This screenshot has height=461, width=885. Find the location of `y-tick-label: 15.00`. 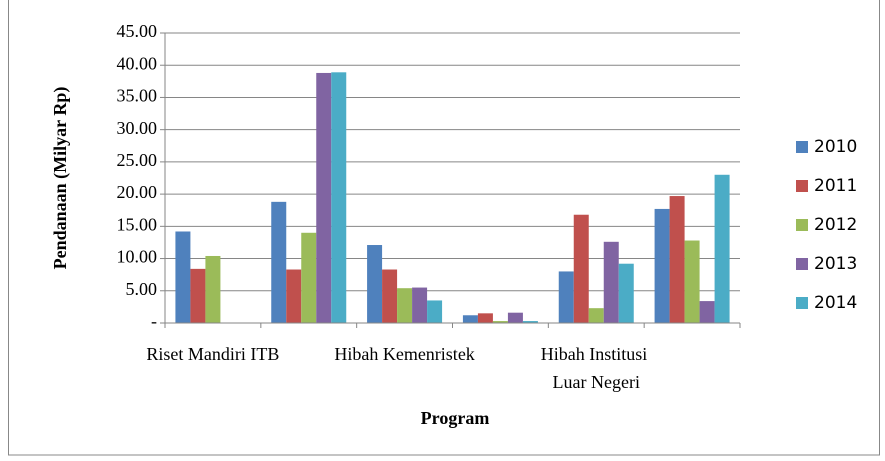

y-tick-label: 15.00 is located at coordinates (137, 224).